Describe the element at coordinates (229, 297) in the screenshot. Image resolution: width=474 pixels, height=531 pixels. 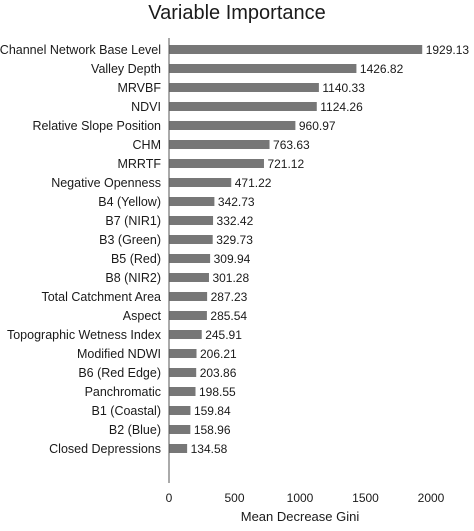
I see `value-label: 287.23` at that location.